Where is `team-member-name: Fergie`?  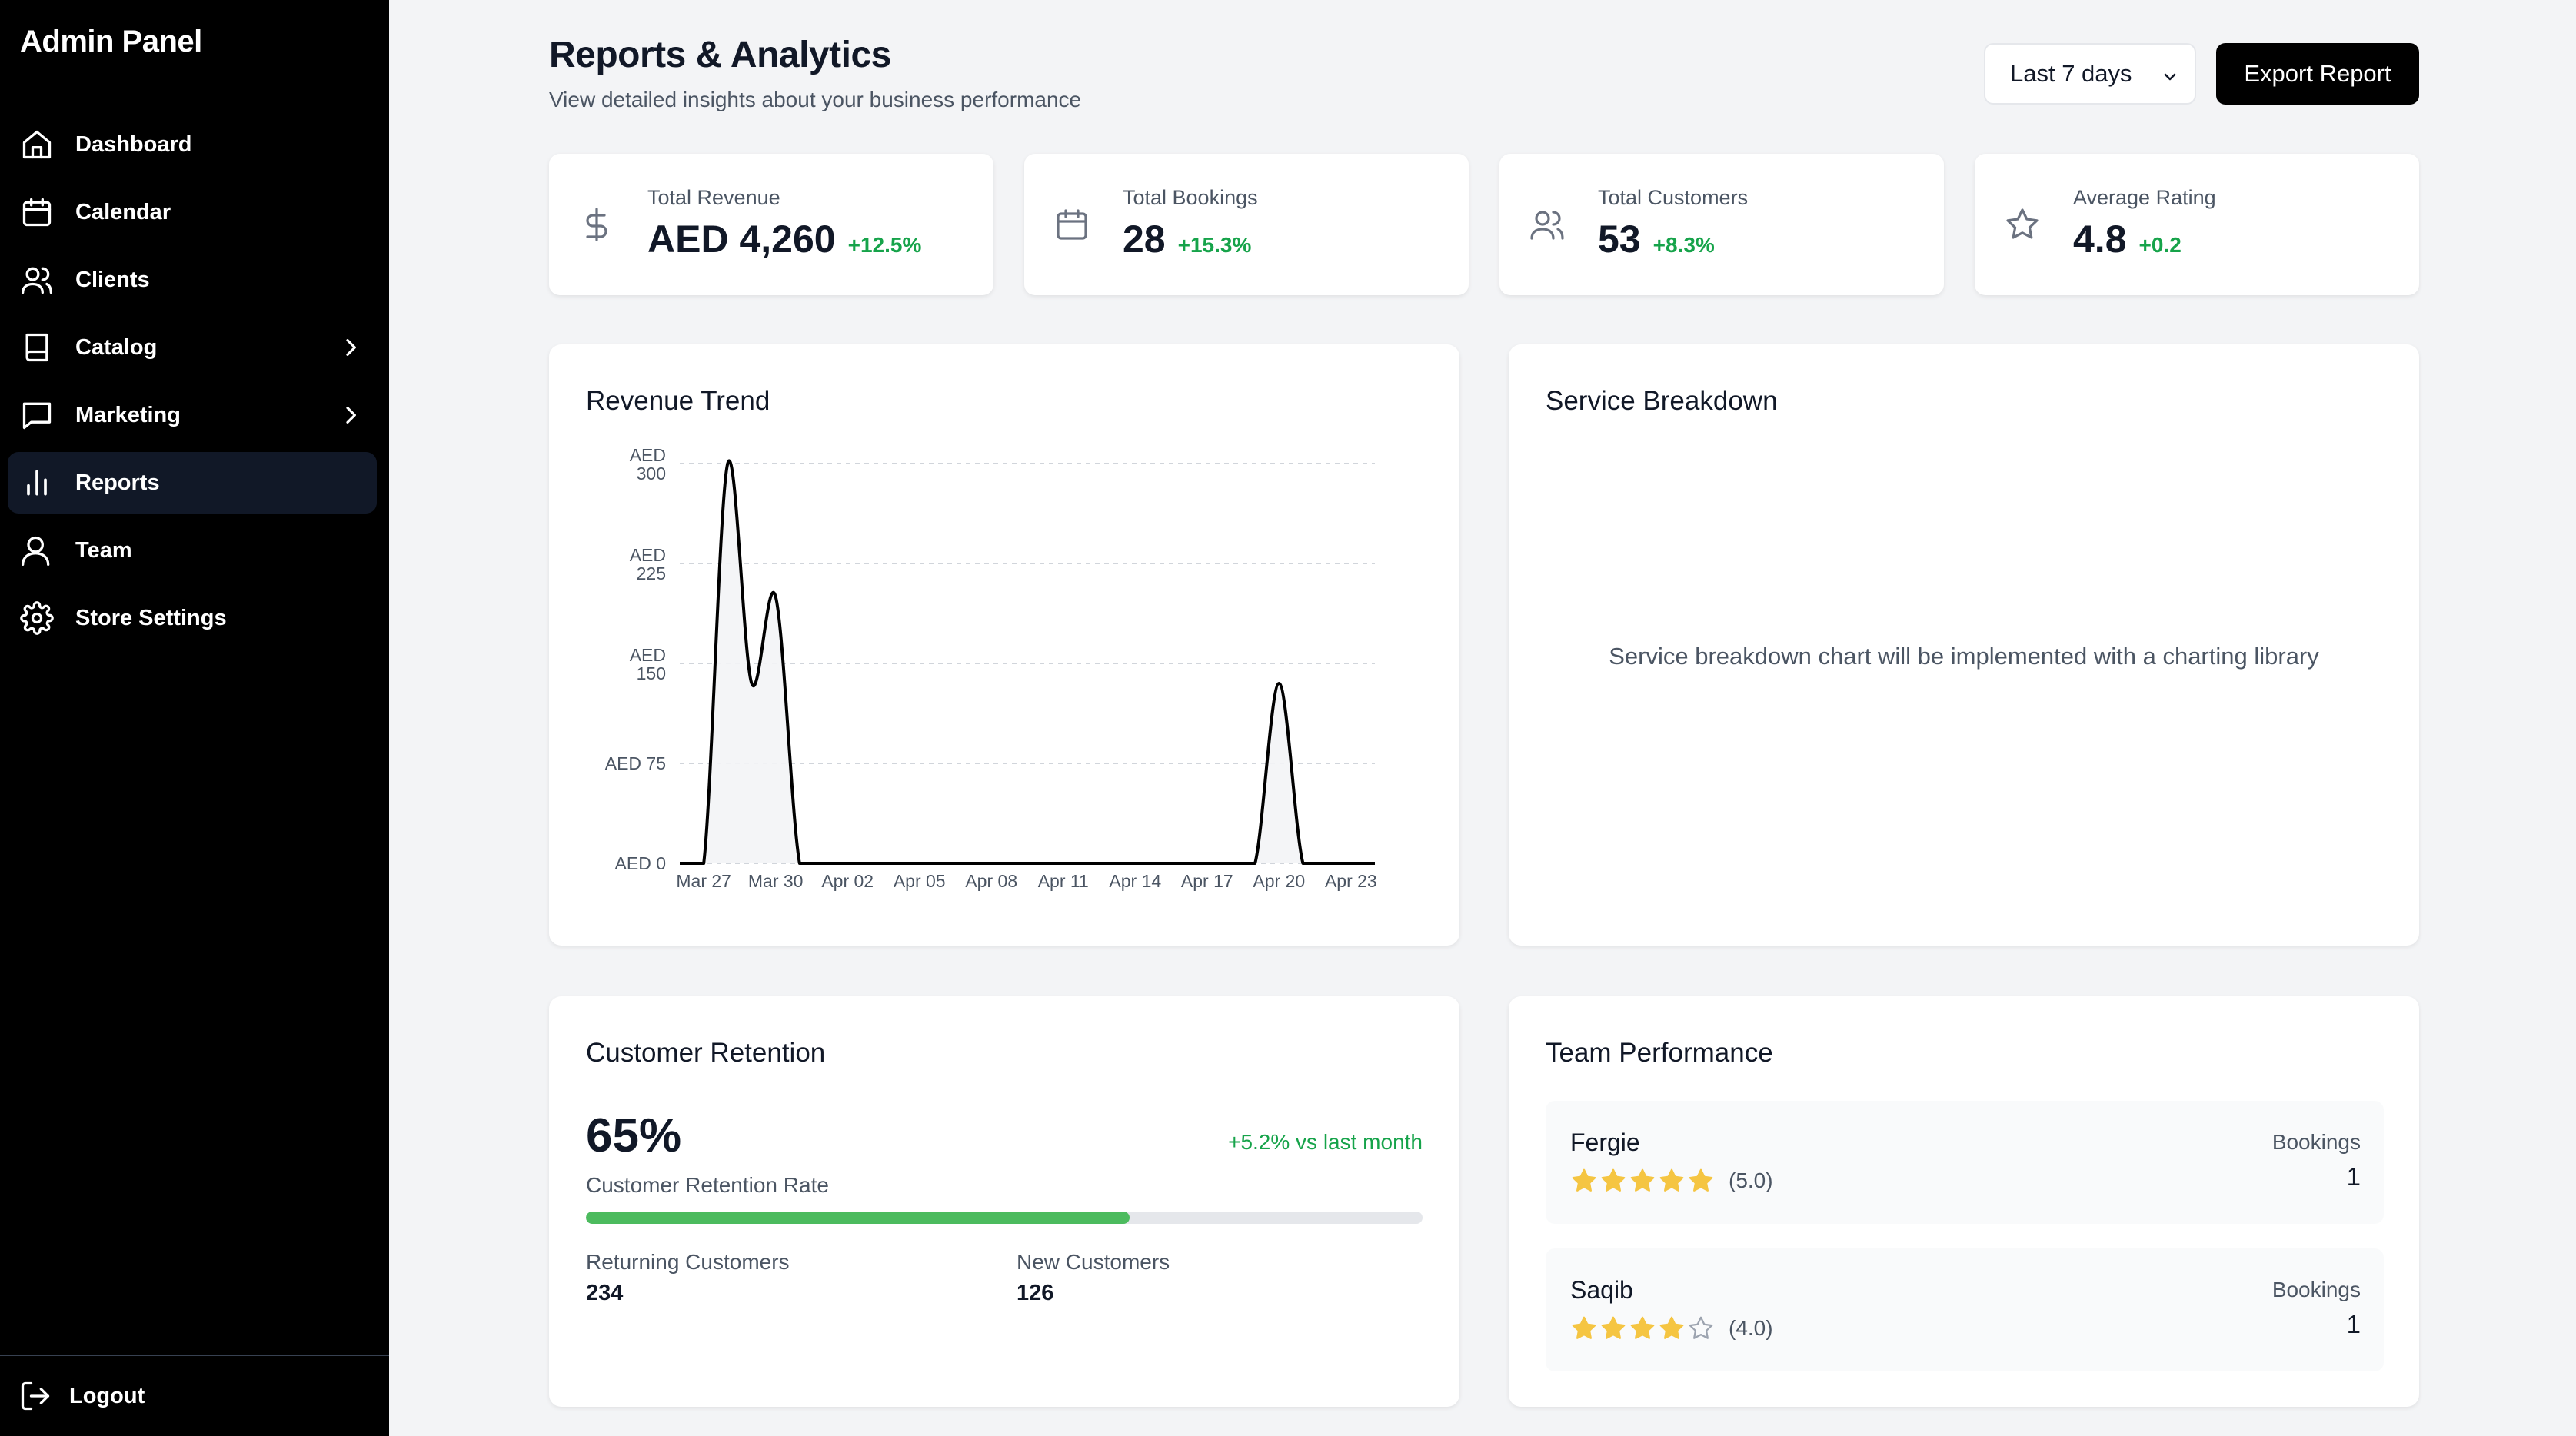 team-member-name: Fergie is located at coordinates (1605, 1142).